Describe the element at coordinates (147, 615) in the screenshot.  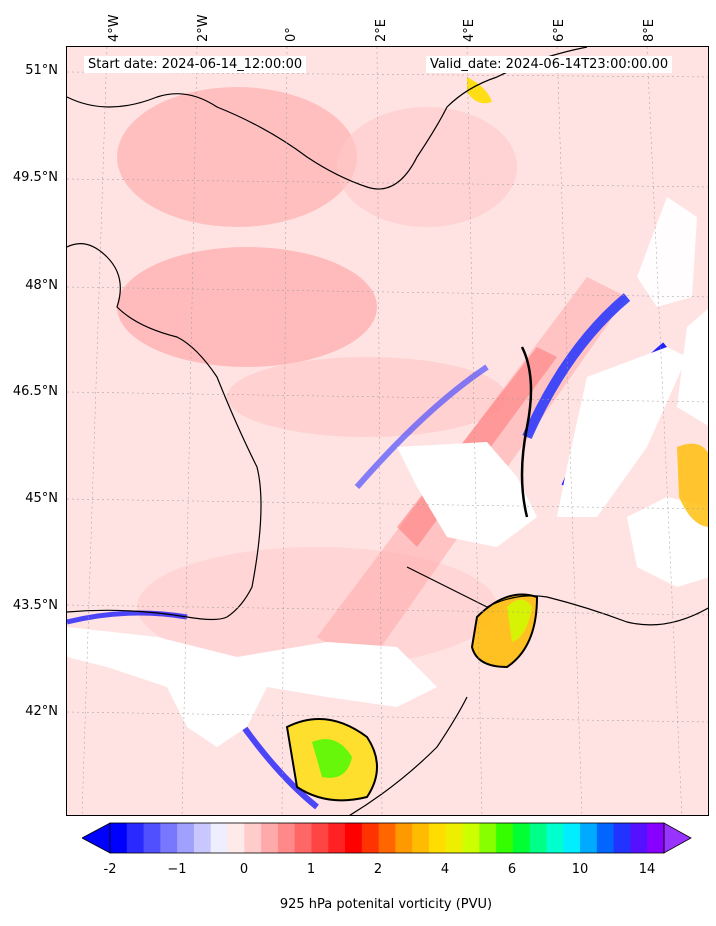
I see `coastline-biscay` at that location.